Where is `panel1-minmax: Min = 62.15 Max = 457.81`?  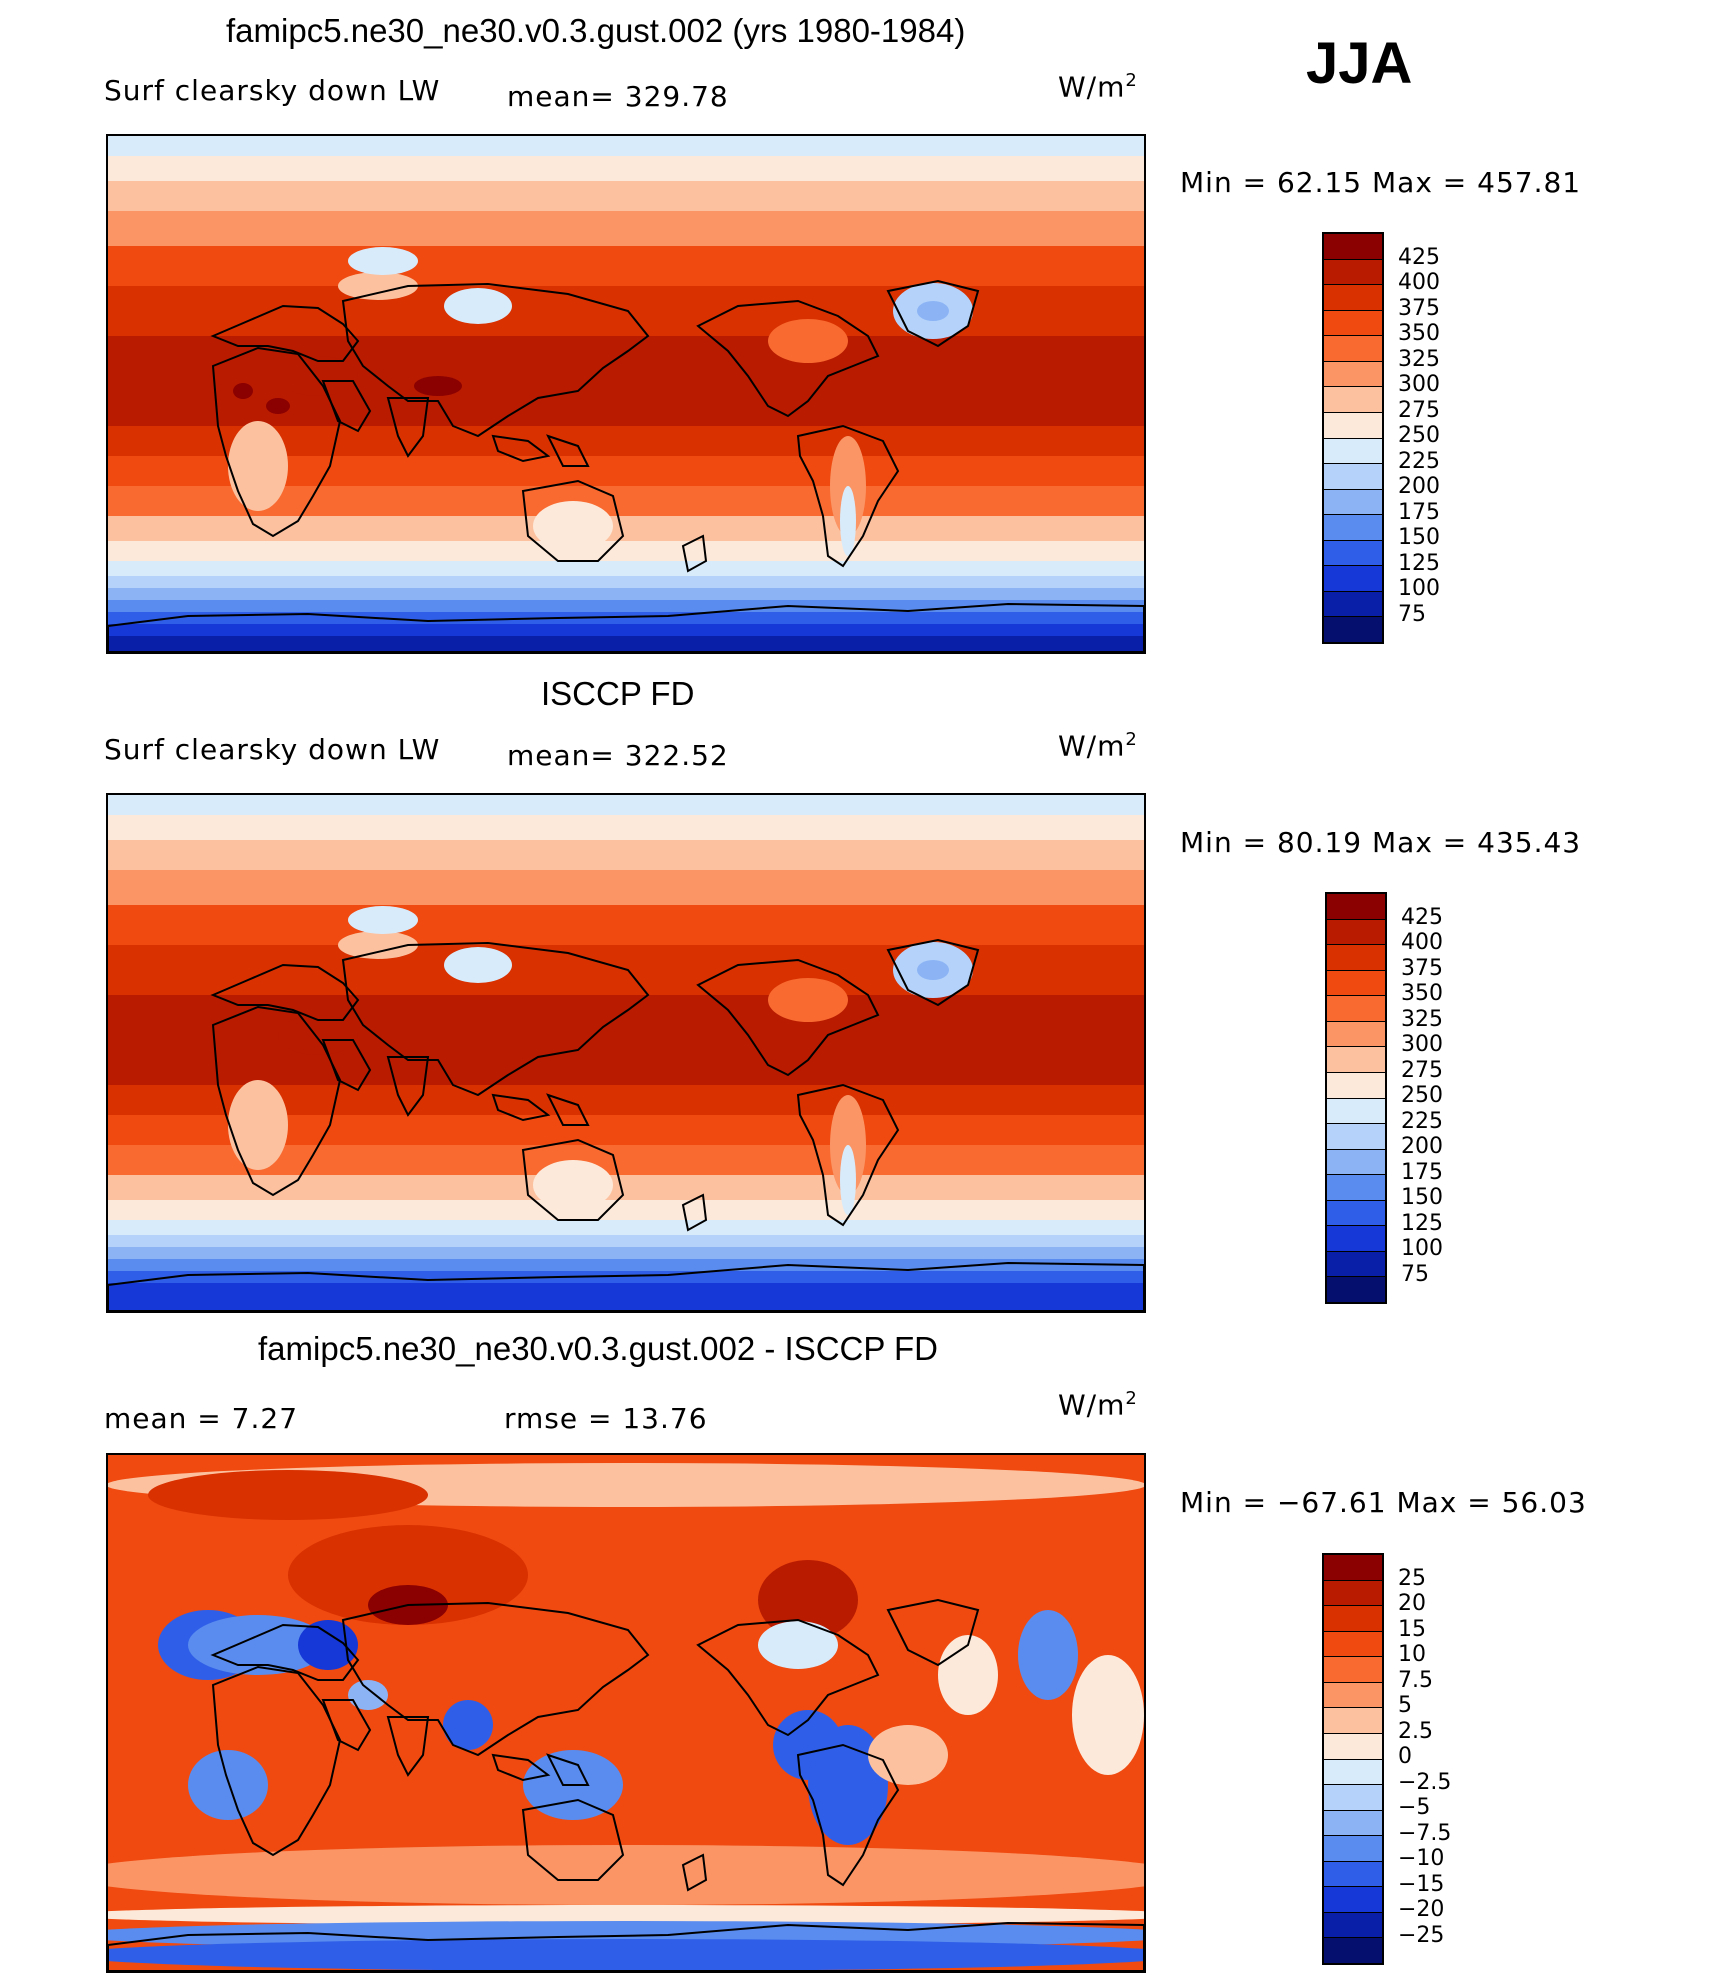
panel1-minmax: Min = 62.15 Max = 457.81 is located at coordinates (1381, 182).